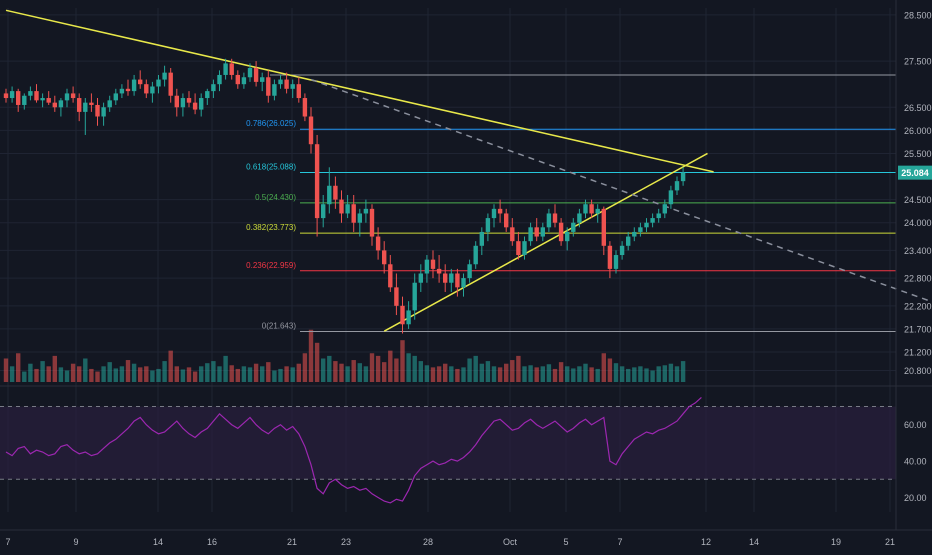  What do you see at coordinates (344, 355) in the screenshot?
I see `volume-bars` at bounding box center [344, 355].